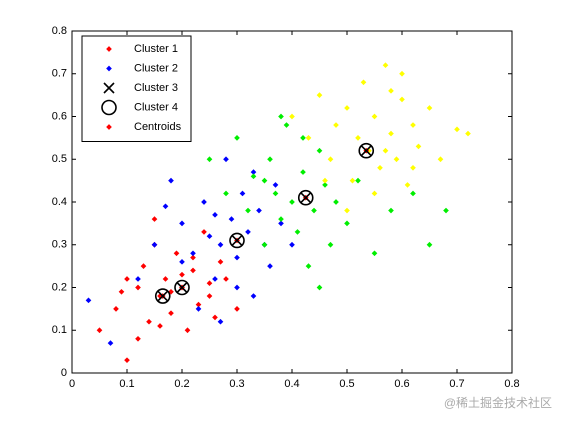 The width and height of the screenshot is (562, 422). I want to click on x-tick-label: 0.2, so click(181, 384).